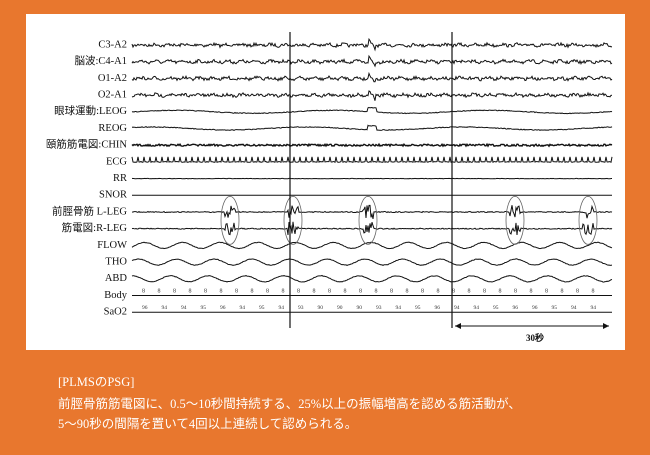  What do you see at coordinates (112, 245) in the screenshot?
I see `channel-label: FLOW` at bounding box center [112, 245].